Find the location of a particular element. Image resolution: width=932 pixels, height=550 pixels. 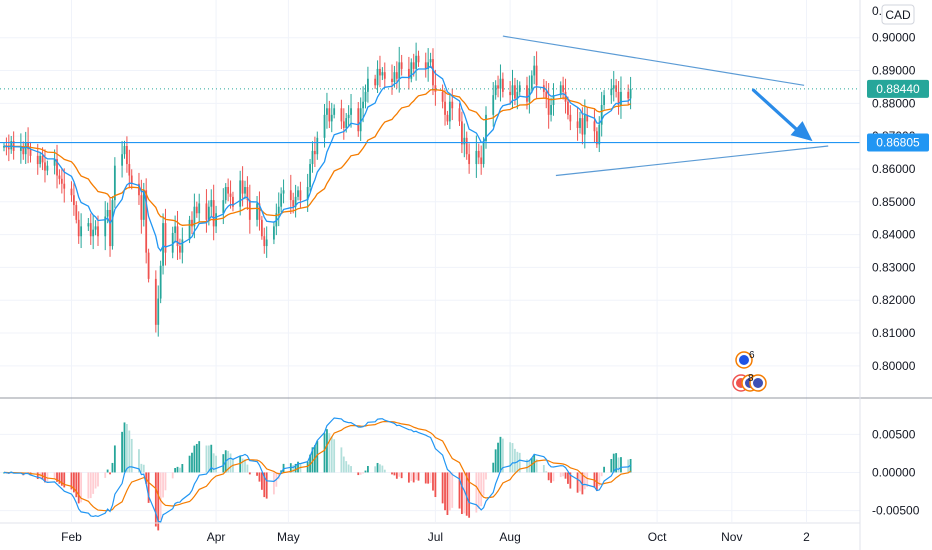

currency-badge-box is located at coordinates (898, 14).